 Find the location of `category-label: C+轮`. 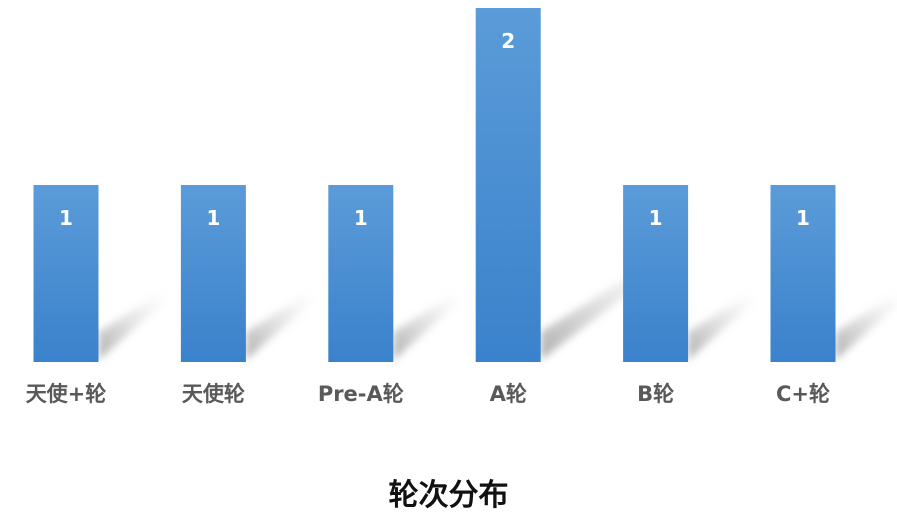

category-label: C+轮 is located at coordinates (803, 394).